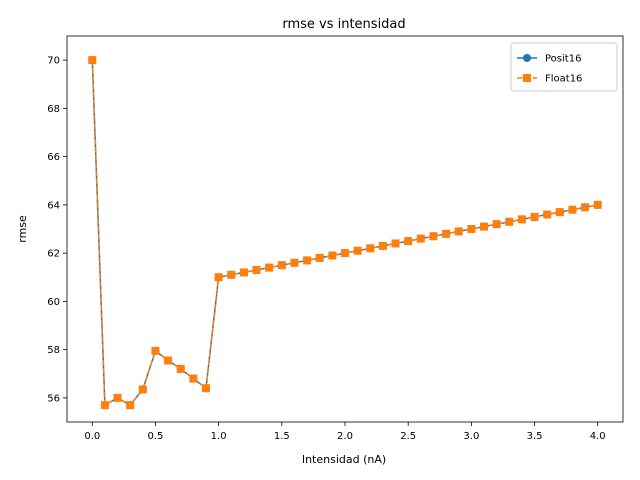 This screenshot has width=640, height=480. Describe the element at coordinates (344, 459) in the screenshot. I see `x-axis-label: Intensidad (nA)` at that location.